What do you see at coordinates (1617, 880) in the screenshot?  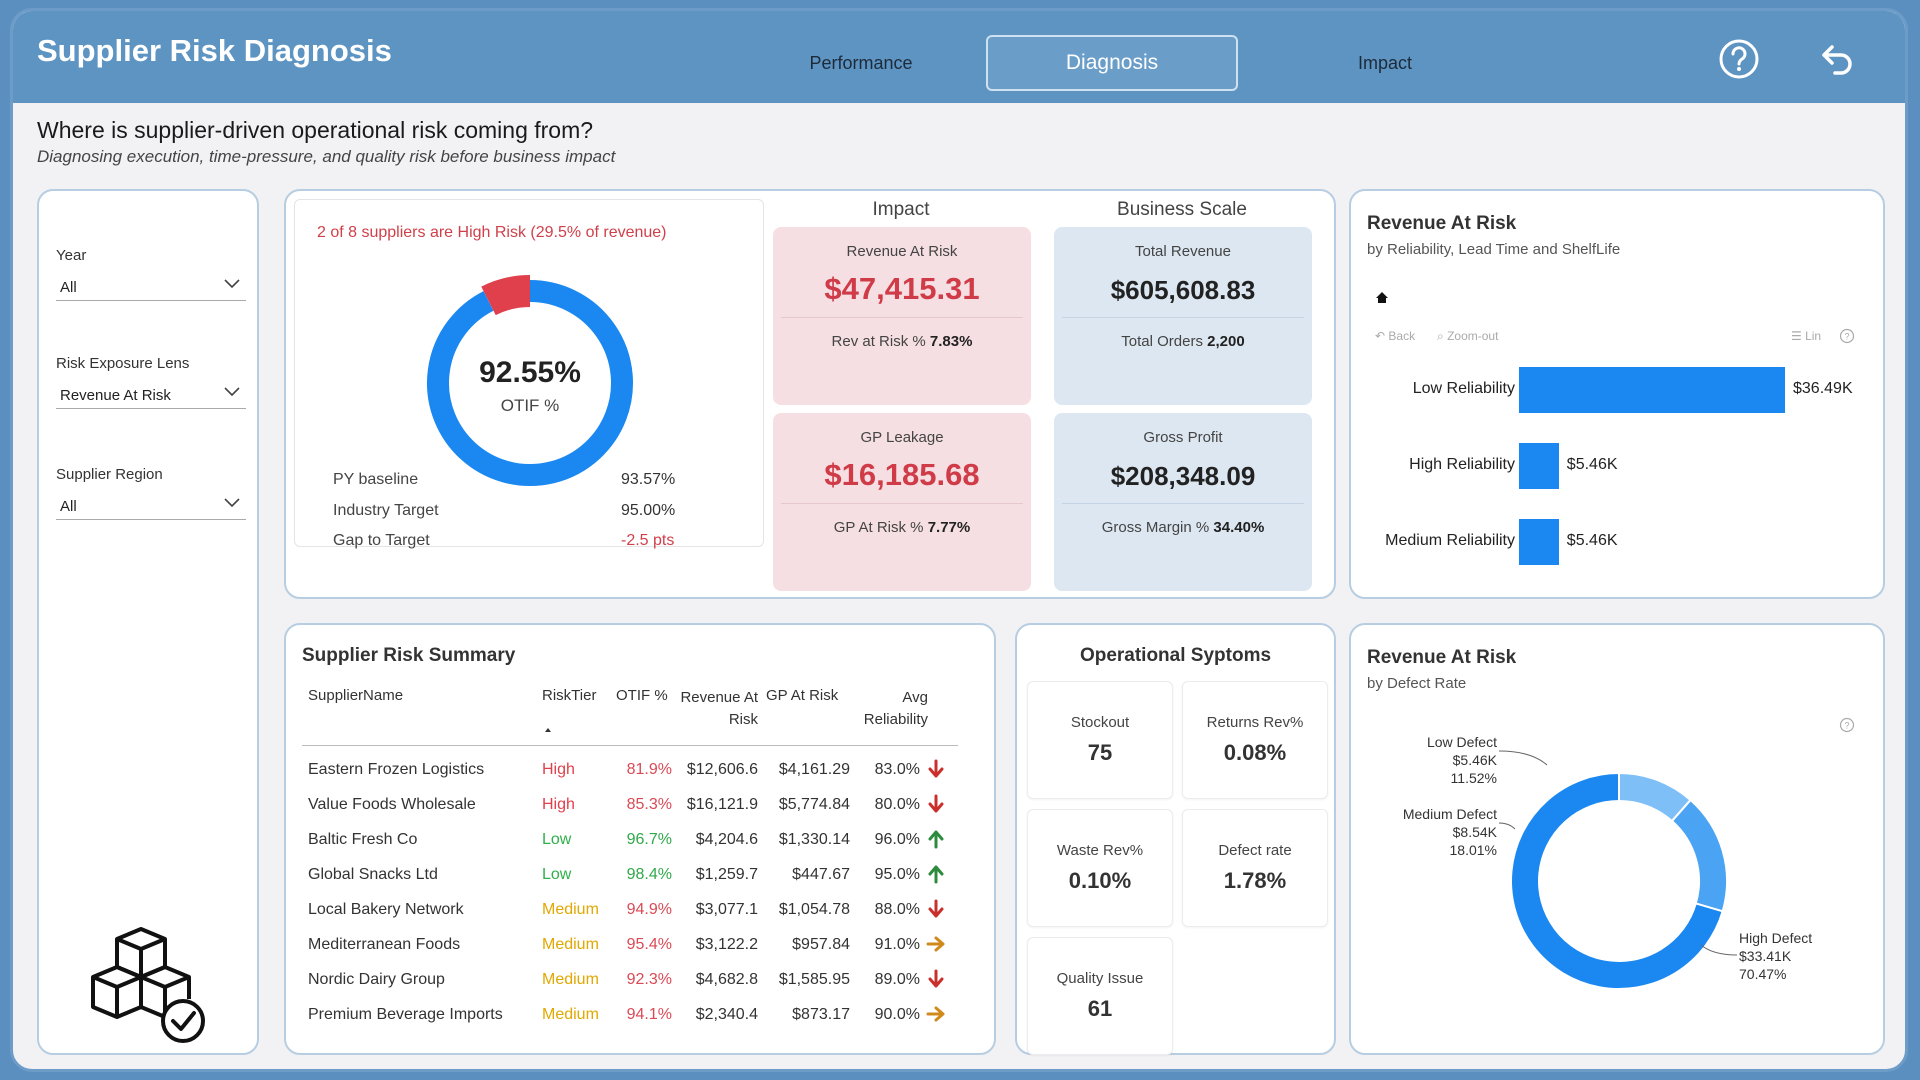 I see `slice-high-defect` at bounding box center [1617, 880].